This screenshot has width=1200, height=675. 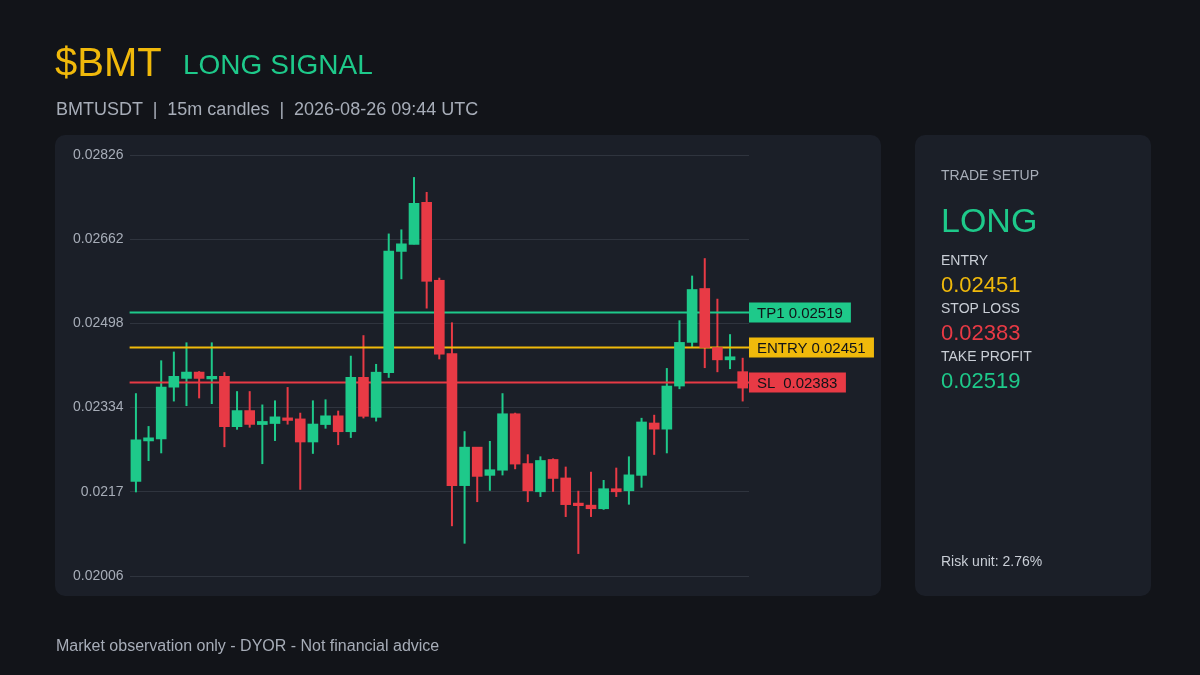 I want to click on y-tick-label: 0.02334, so click(x=98, y=406).